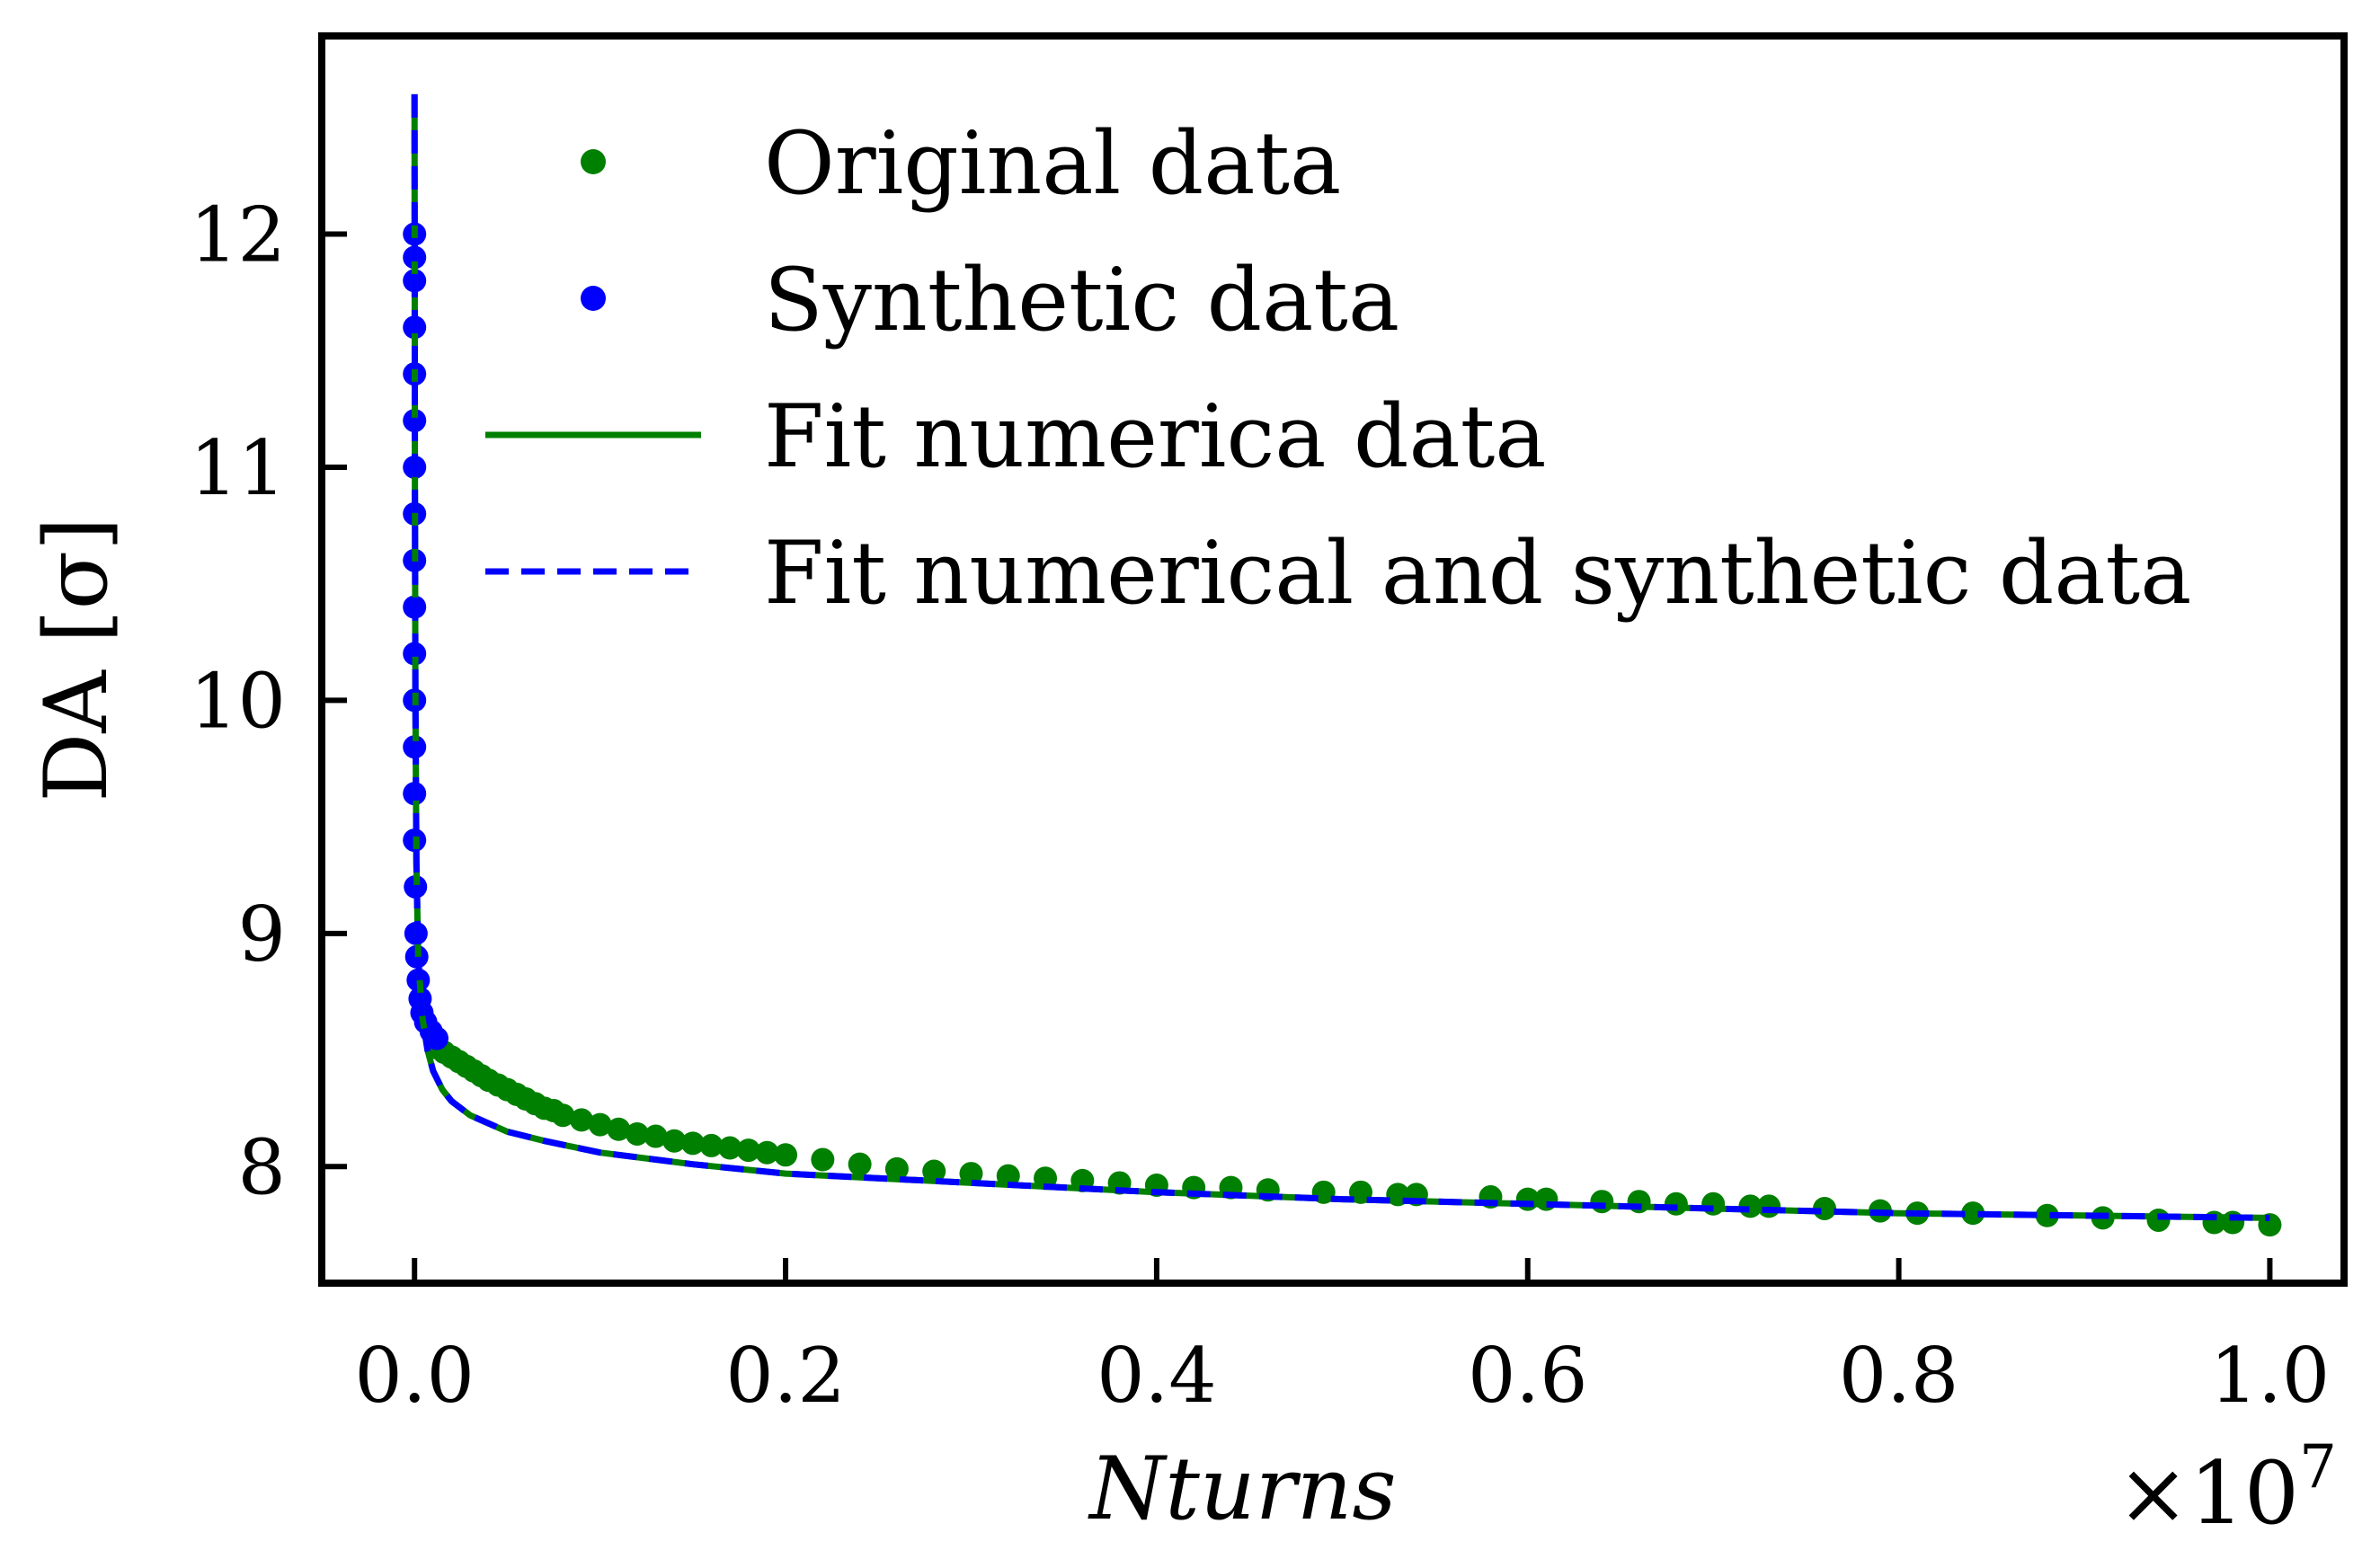  I want to click on y-tick-label: 8, so click(262, 1167).